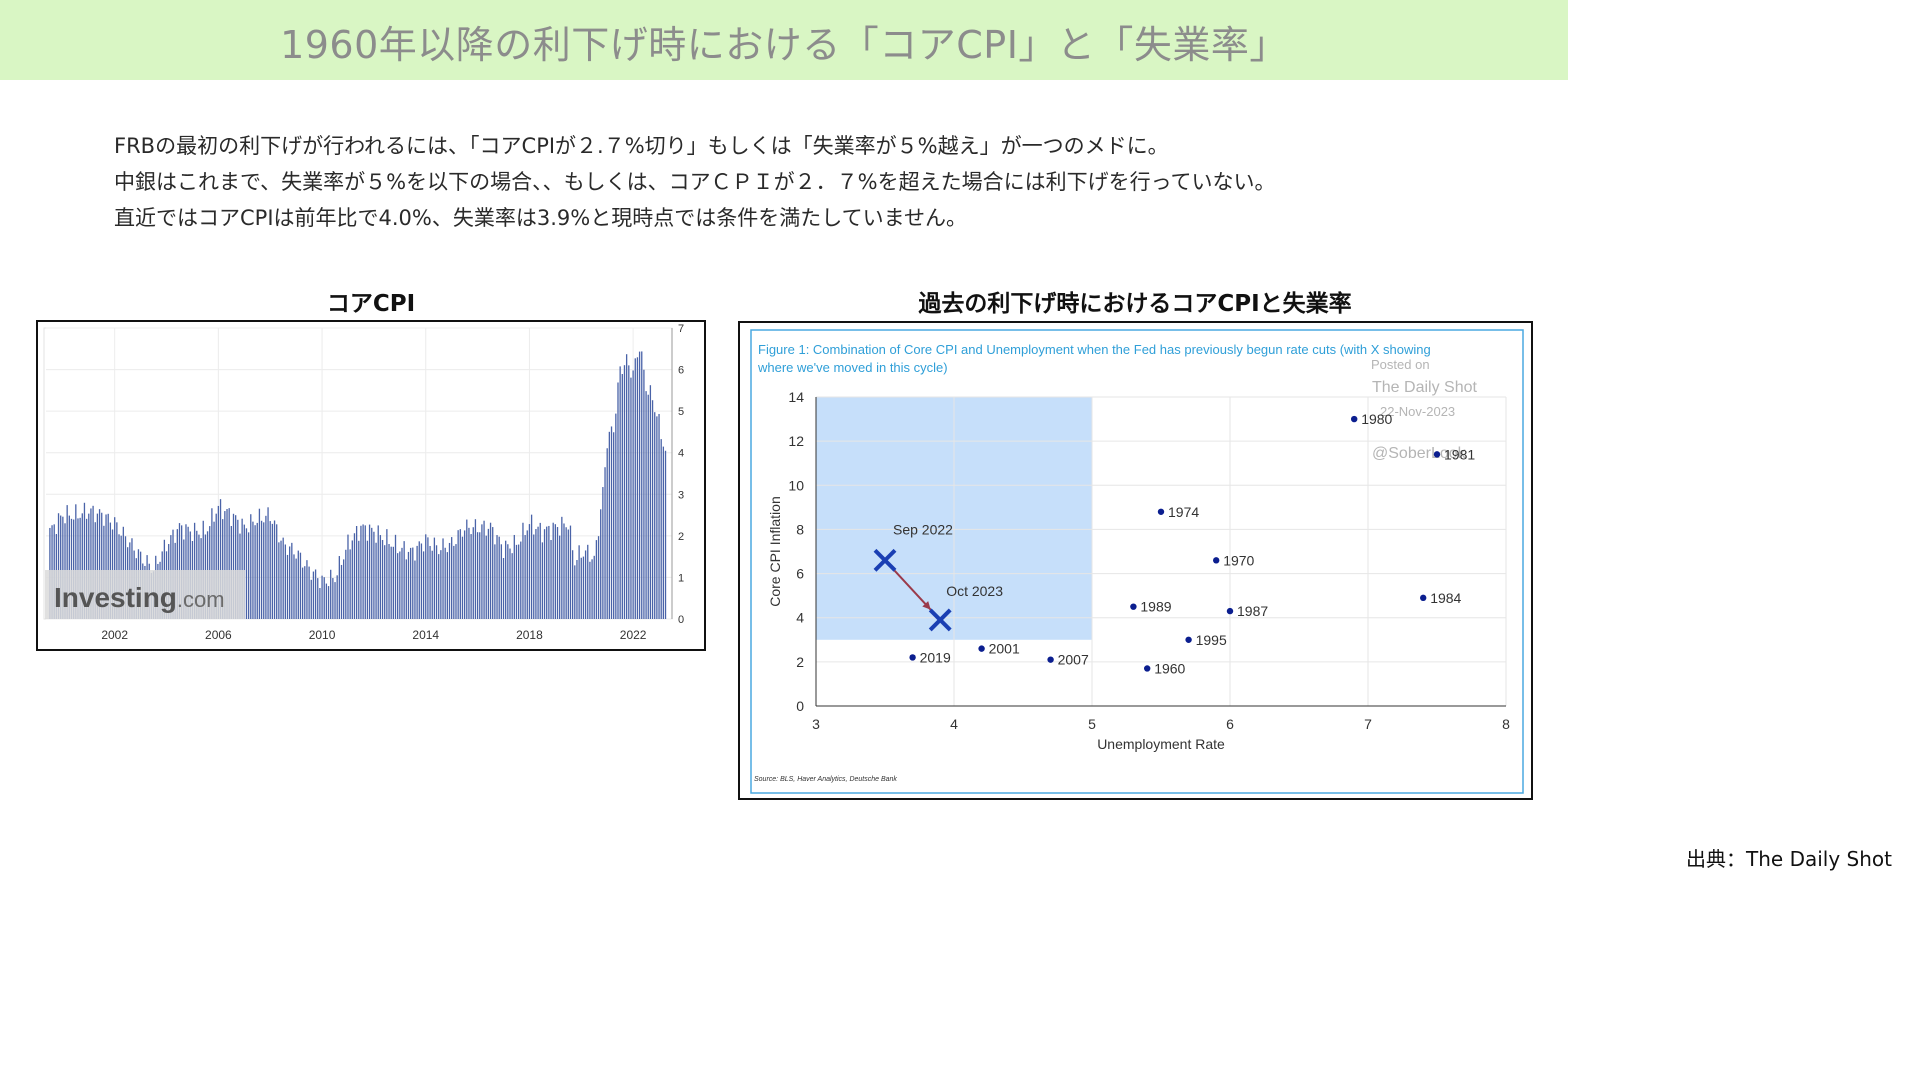 The height and width of the screenshot is (1080, 1920). I want to click on x-marker-label: Sep 2022, so click(923, 529).